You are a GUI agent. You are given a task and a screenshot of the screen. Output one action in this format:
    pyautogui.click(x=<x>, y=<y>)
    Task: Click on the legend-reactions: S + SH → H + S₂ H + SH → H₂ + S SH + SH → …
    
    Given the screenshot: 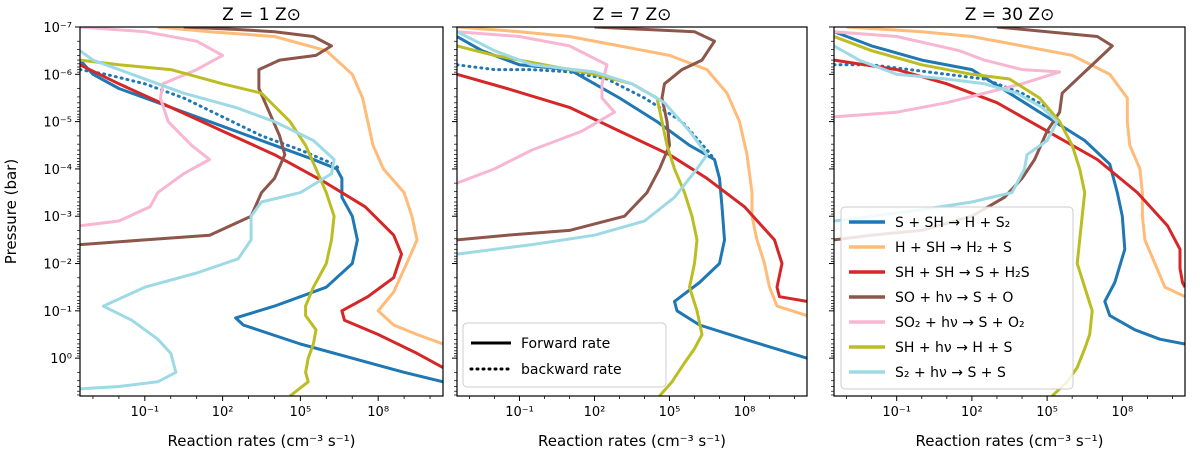 What is the action you would take?
    pyautogui.click(x=957, y=298)
    